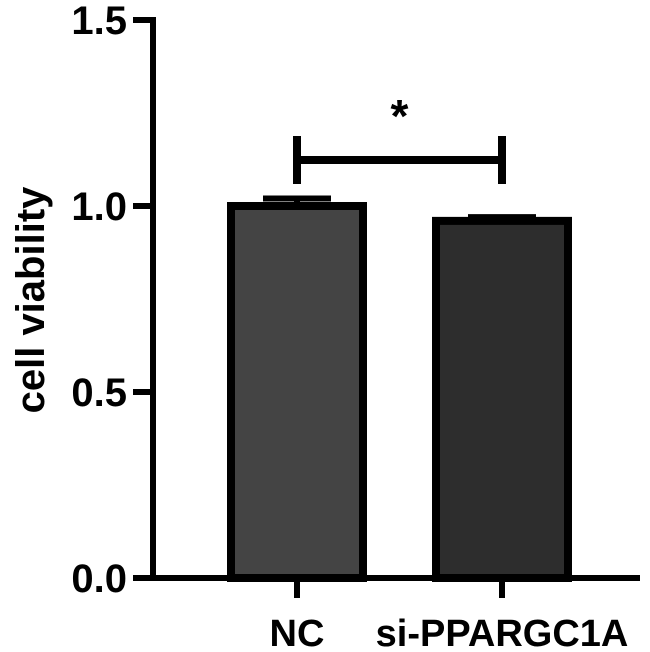 The width and height of the screenshot is (650, 652). I want to click on annotations: *, so click(399, 137).